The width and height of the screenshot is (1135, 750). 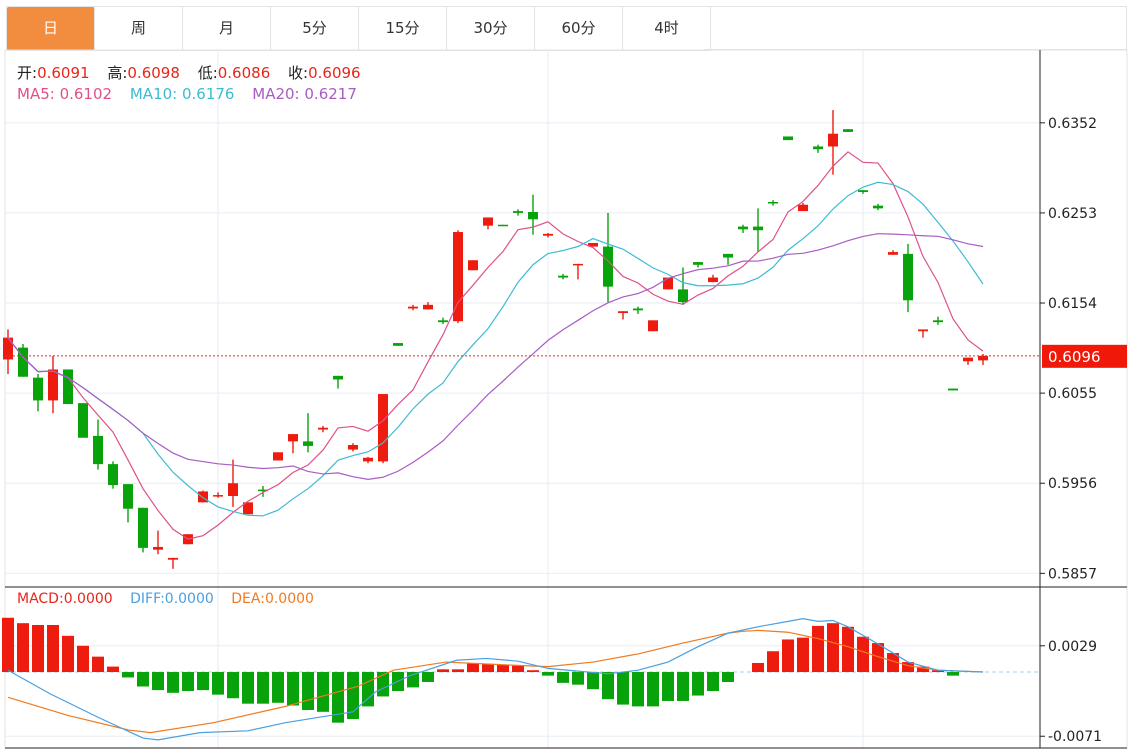 What do you see at coordinates (40, 599) in the screenshot?
I see `macd-label: MACD:` at bounding box center [40, 599].